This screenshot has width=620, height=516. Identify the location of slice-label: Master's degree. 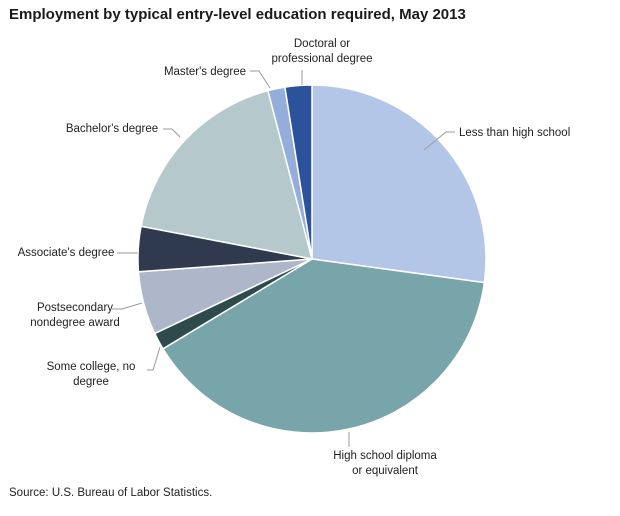
(205, 72).